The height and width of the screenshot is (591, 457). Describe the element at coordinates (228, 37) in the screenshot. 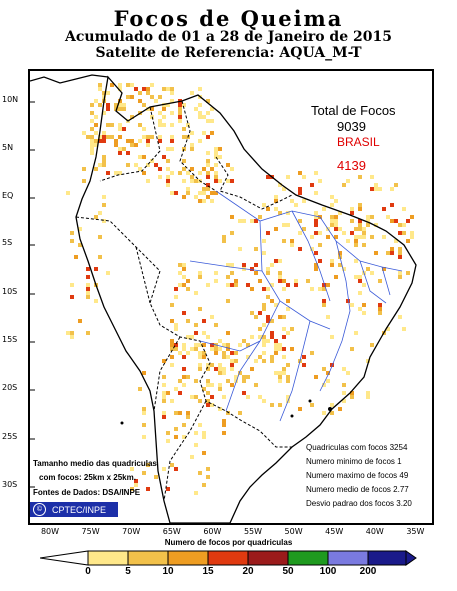

I see `map-subtitle: Acumulado de 01 a 28 de Janeiro de 2015` at that location.